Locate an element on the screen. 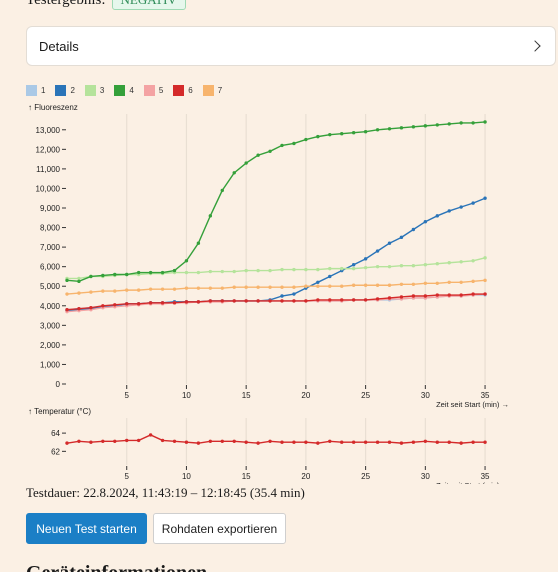  start-new-test-button: Neuen Test starten is located at coordinates (86, 528).